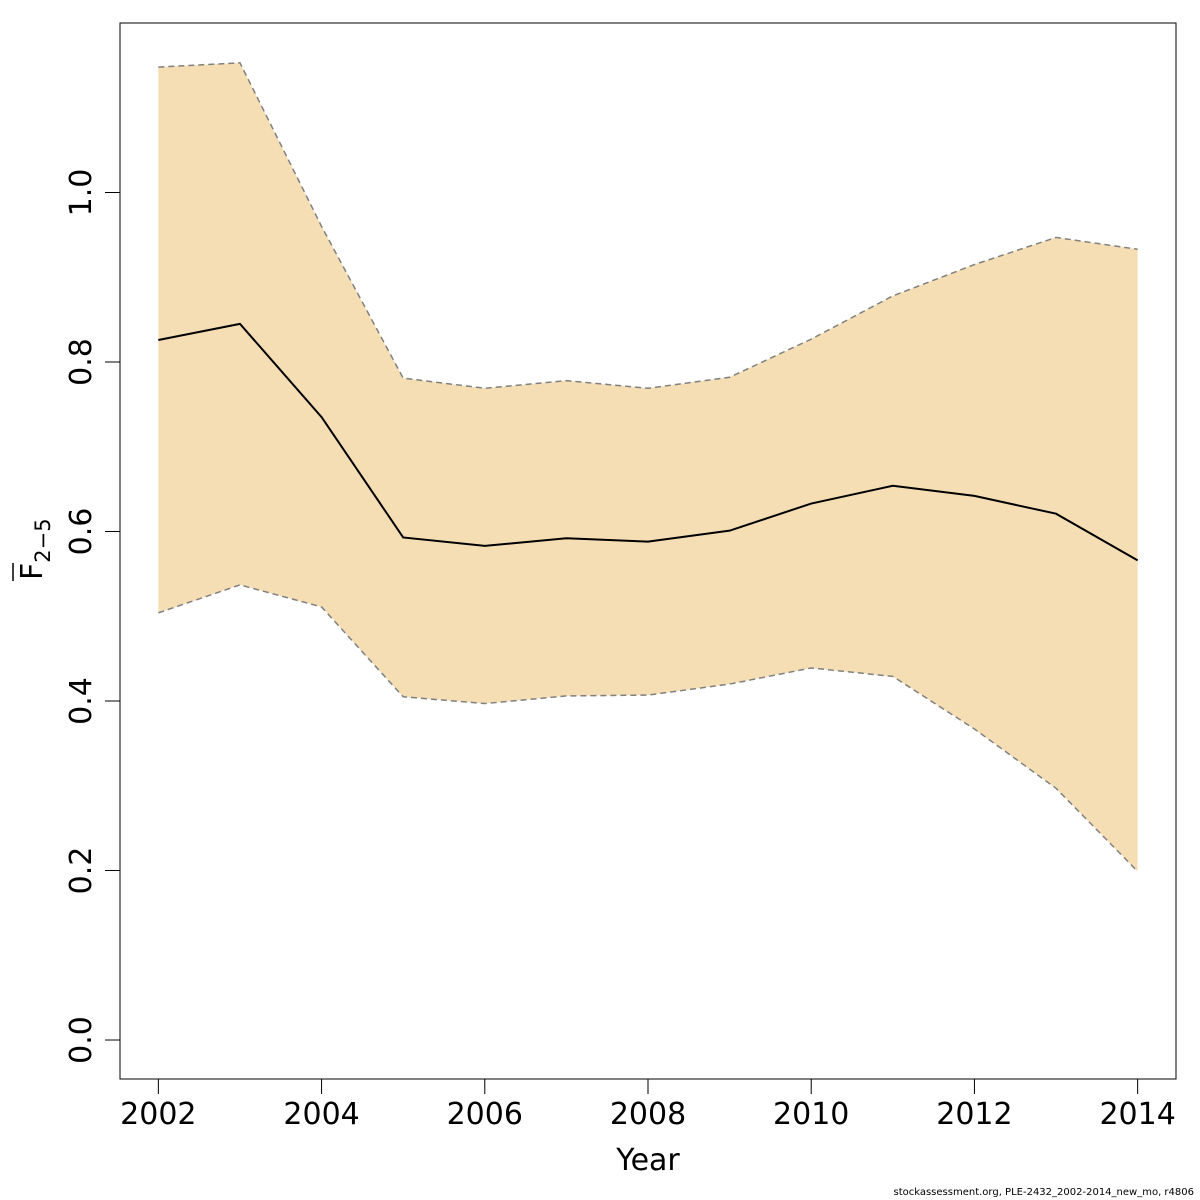 The width and height of the screenshot is (1200, 1200). I want to click on y-tick-label-0.6: 0.6, so click(81, 532).